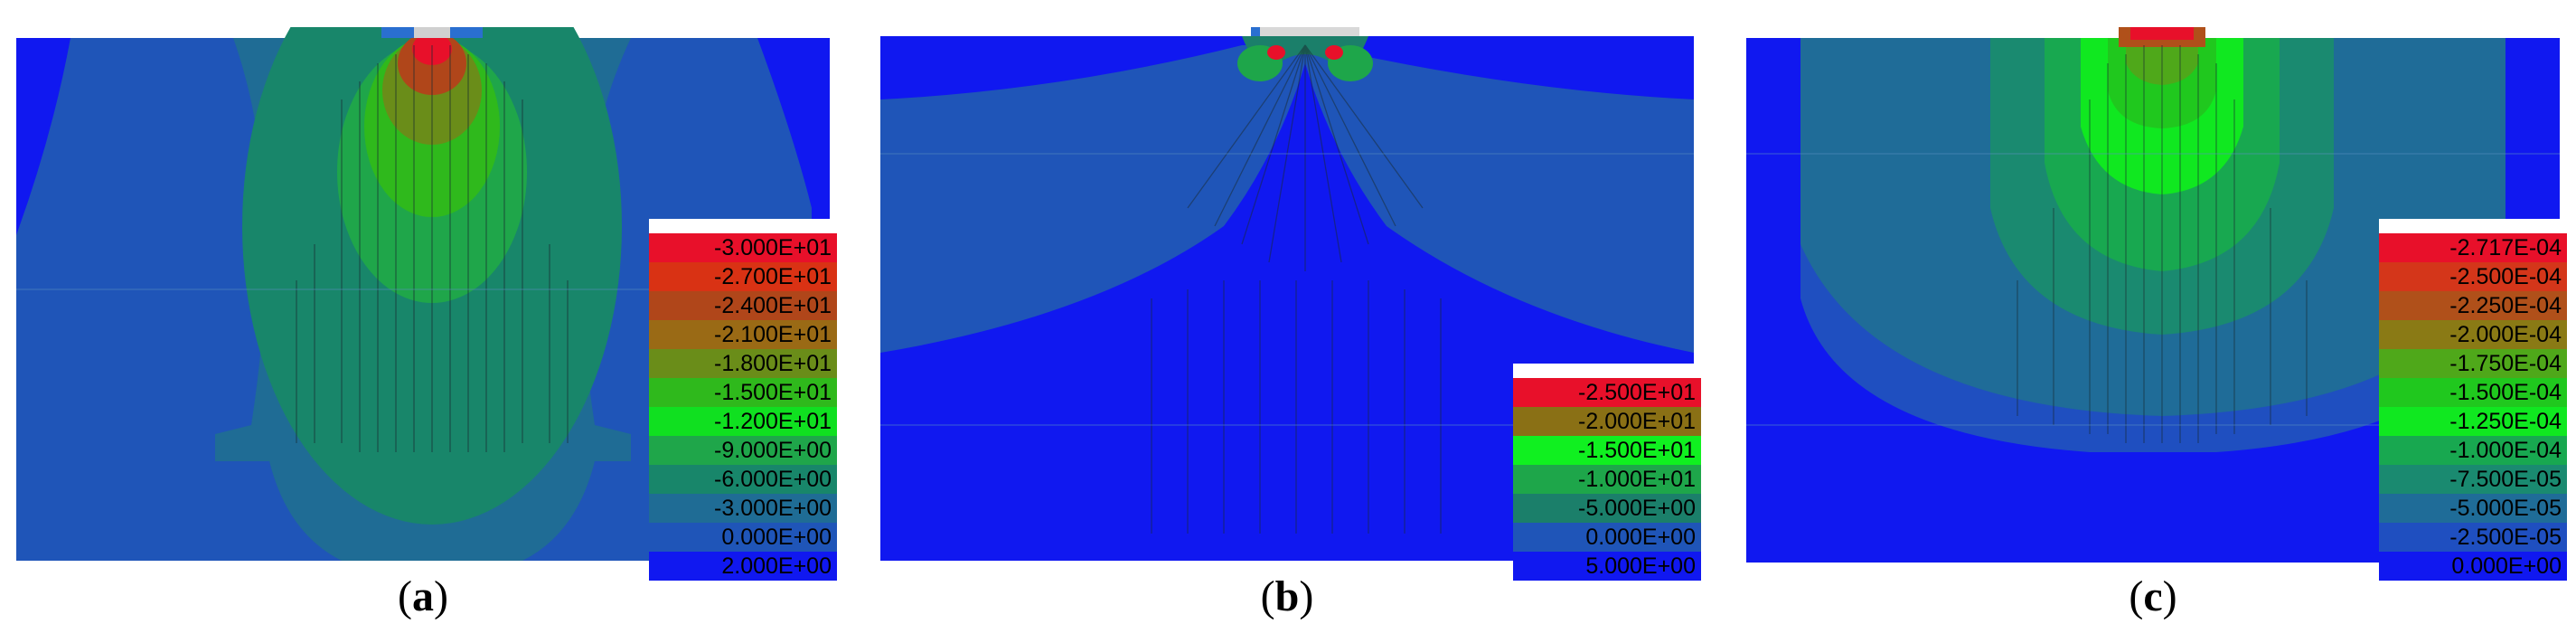 This screenshot has height=643, width=2576. I want to click on legend-entry-label: -2.700E+01, so click(773, 276).